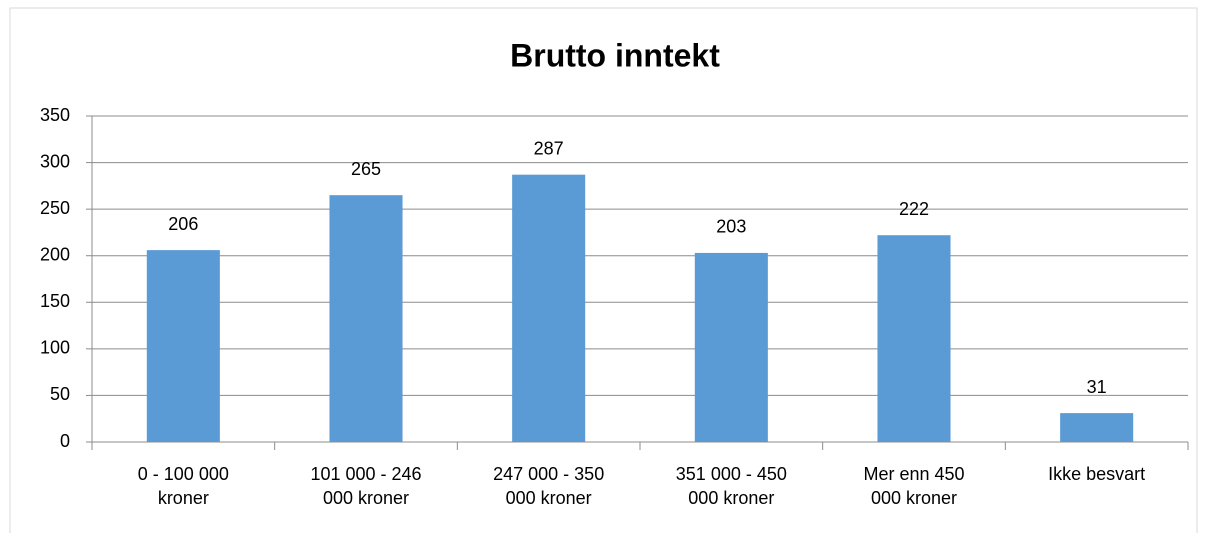 This screenshot has width=1205, height=533. Describe the element at coordinates (1097, 387) in the screenshot. I see `data-label: 31` at that location.